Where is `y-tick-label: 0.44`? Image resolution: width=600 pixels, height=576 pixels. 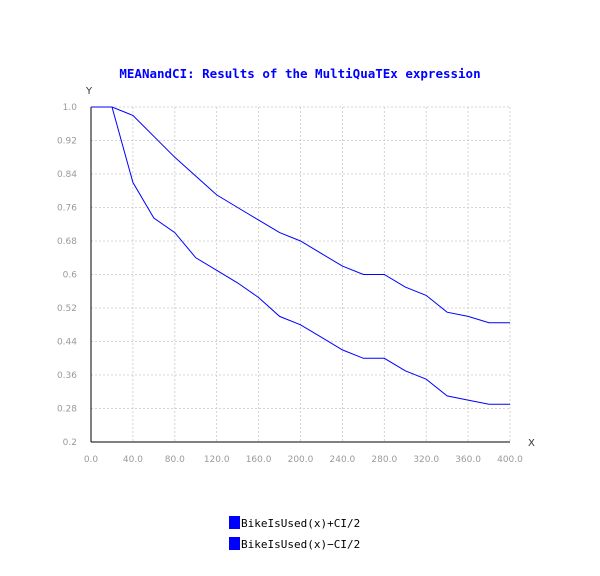 y-tick-label: 0.44 is located at coordinates (67, 343).